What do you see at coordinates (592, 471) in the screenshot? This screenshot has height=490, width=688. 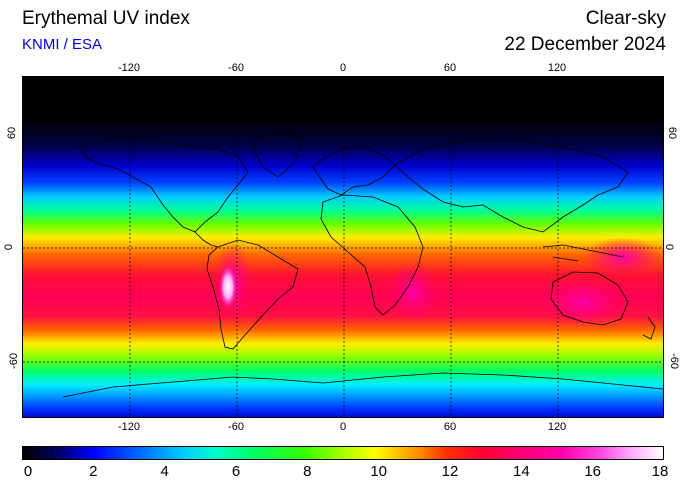 I see `colorbar-tick-16: 16` at bounding box center [592, 471].